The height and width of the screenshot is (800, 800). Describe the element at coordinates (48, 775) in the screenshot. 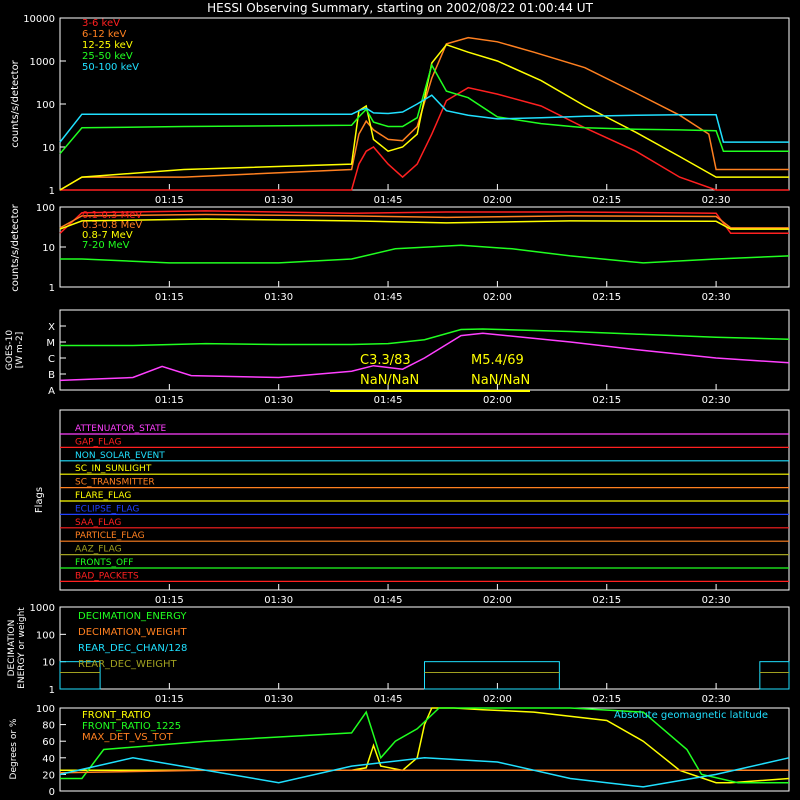

I see `panel6-ytick-label: 20` at that location.